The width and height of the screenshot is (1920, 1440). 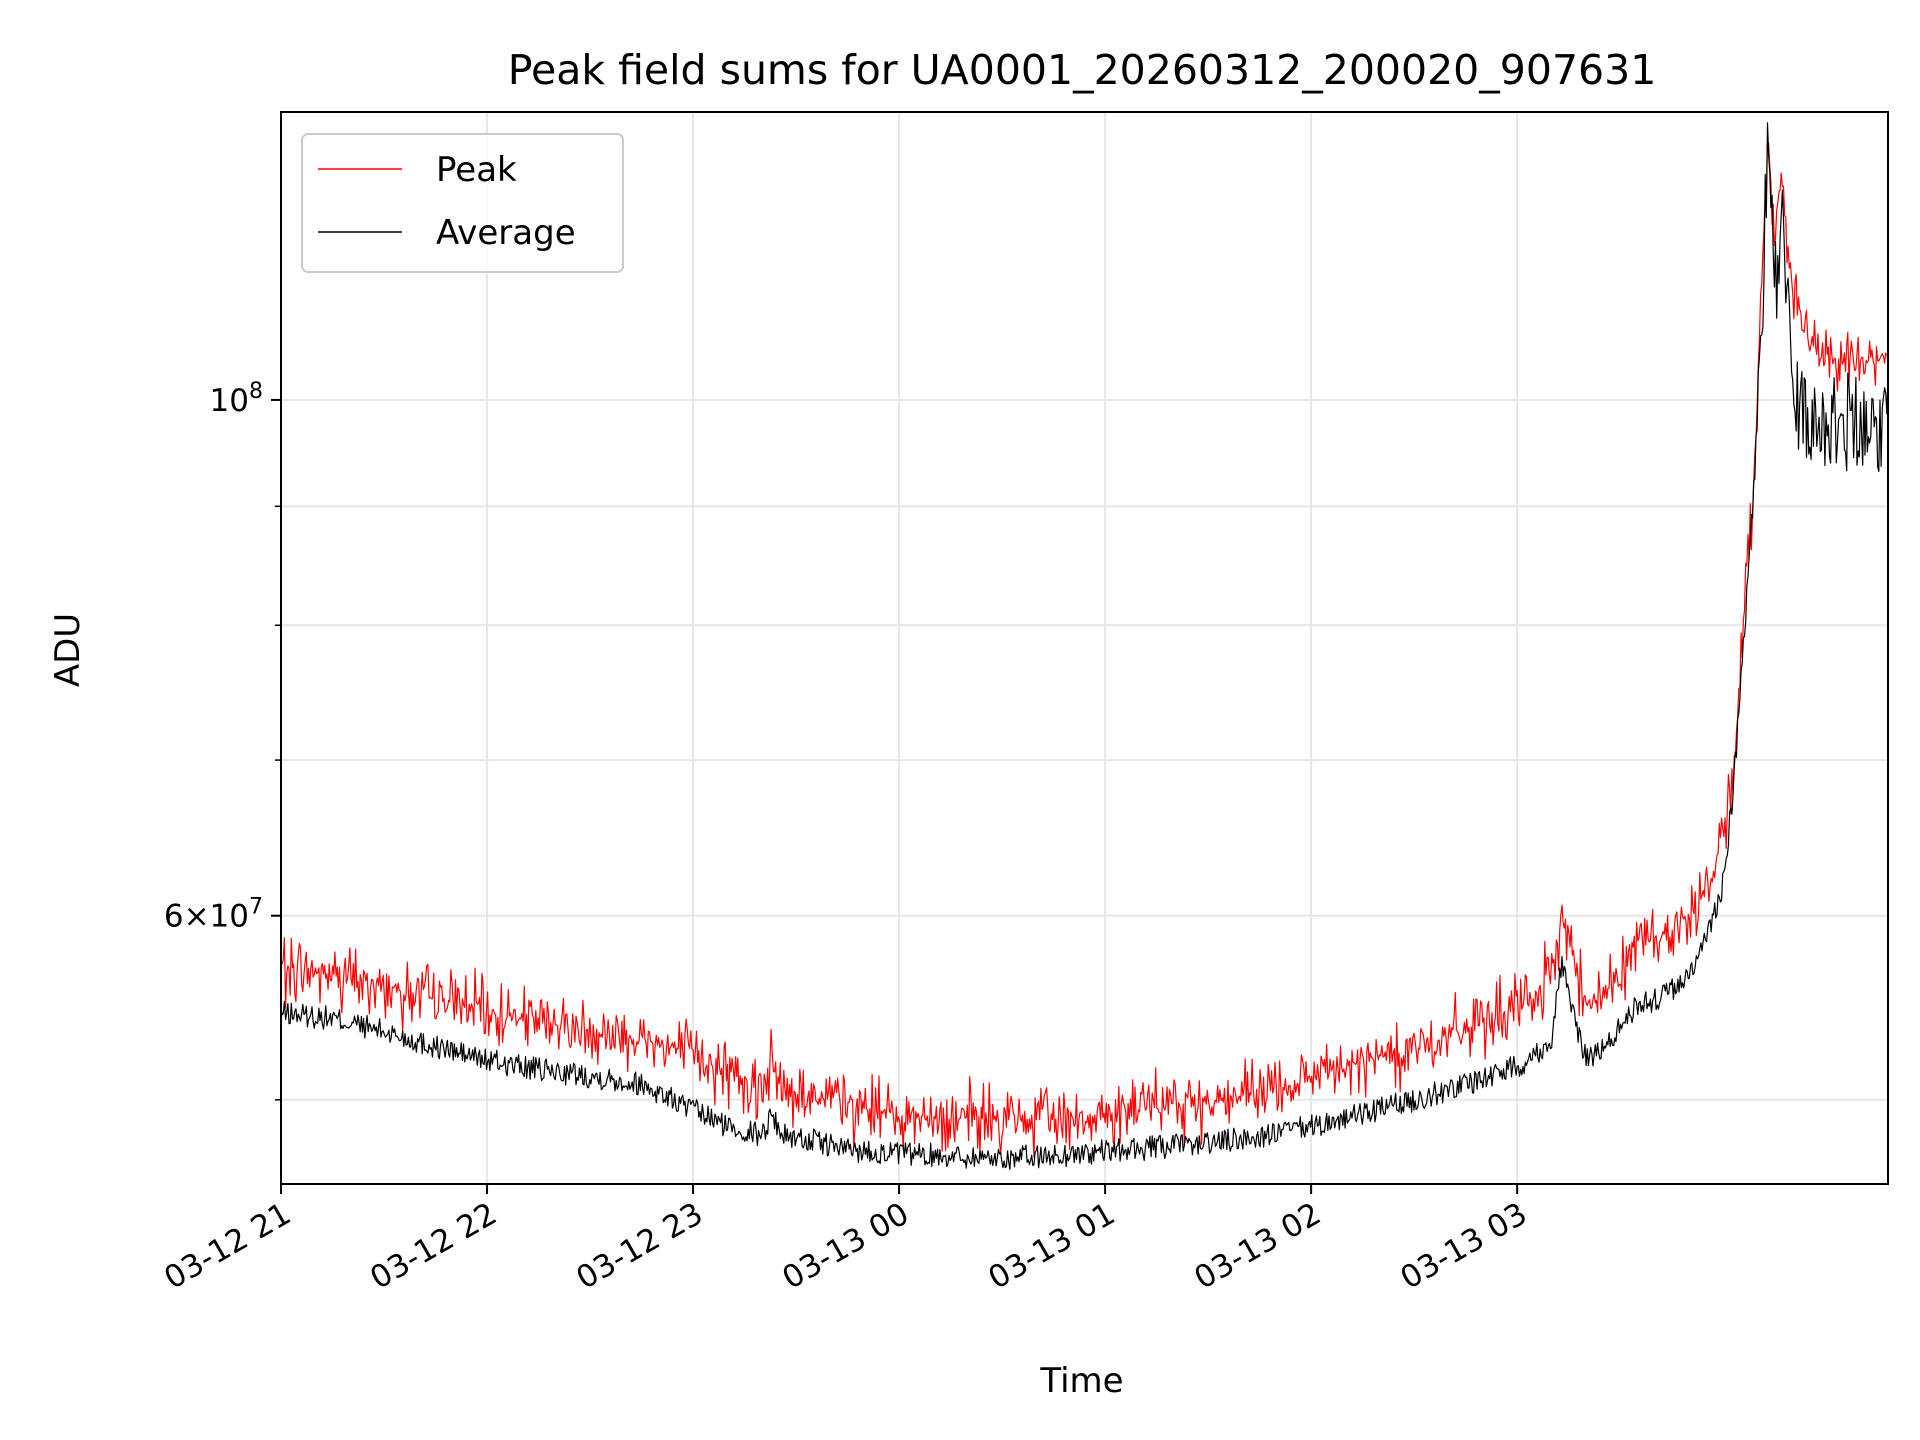 I want to click on x-axis-label: Time, so click(x=1081, y=1381).